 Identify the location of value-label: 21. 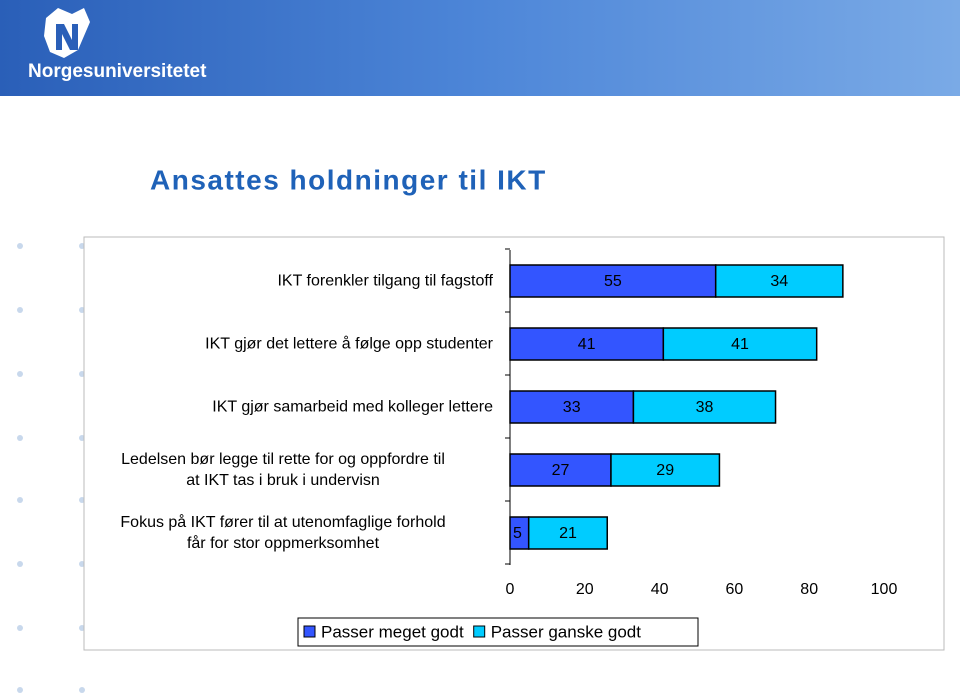
(568, 533).